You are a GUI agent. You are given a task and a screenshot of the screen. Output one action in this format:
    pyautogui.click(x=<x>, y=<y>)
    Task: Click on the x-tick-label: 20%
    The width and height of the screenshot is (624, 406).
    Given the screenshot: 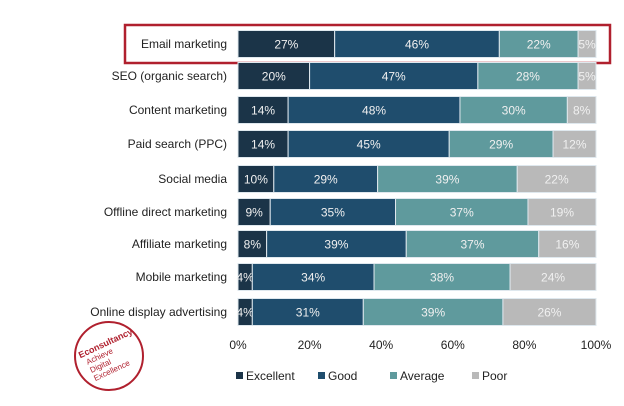 What is the action you would take?
    pyautogui.click(x=310, y=345)
    